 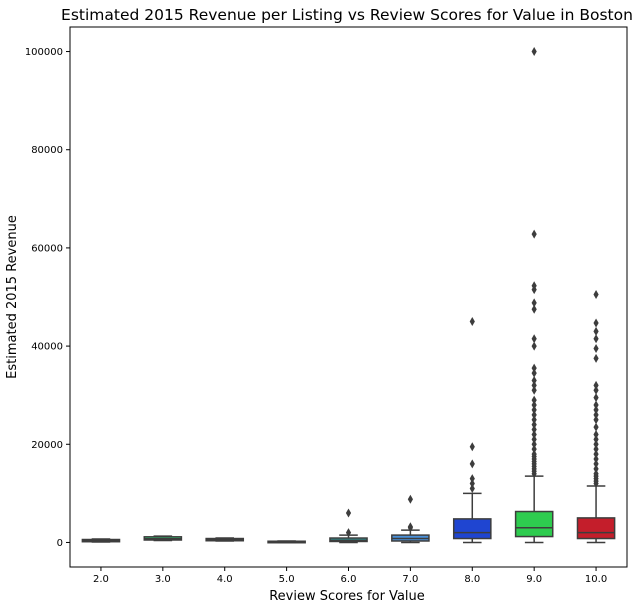 What do you see at coordinates (60, 543) in the screenshot?
I see `y-tick-label: 0` at bounding box center [60, 543].